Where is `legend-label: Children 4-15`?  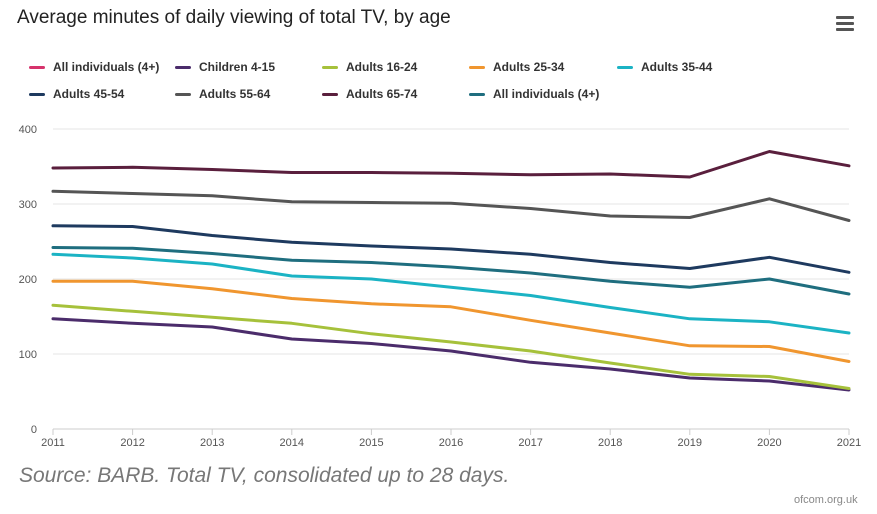
legend-label: Children 4-15 is located at coordinates (237, 67).